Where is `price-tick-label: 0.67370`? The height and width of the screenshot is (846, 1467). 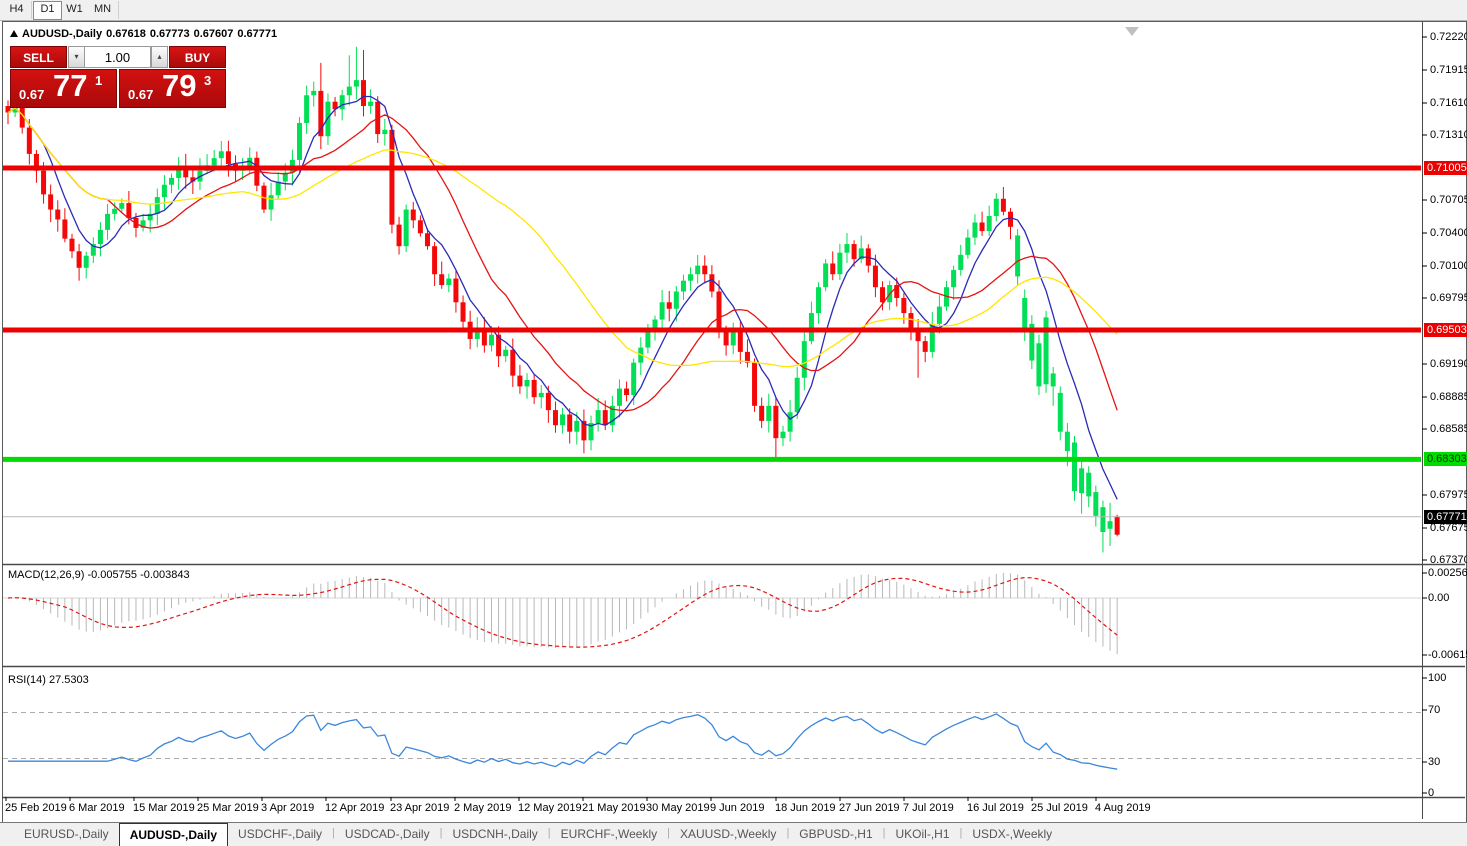 price-tick-label: 0.67370 is located at coordinates (1448, 560).